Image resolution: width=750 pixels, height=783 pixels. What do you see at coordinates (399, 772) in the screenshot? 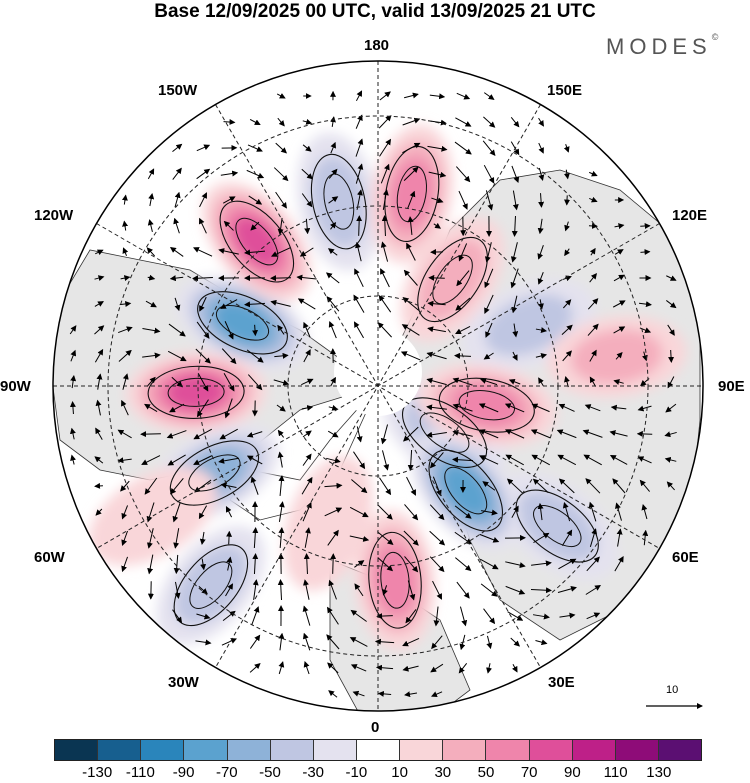
I see `colorbar-tick-label: 10` at bounding box center [399, 772].